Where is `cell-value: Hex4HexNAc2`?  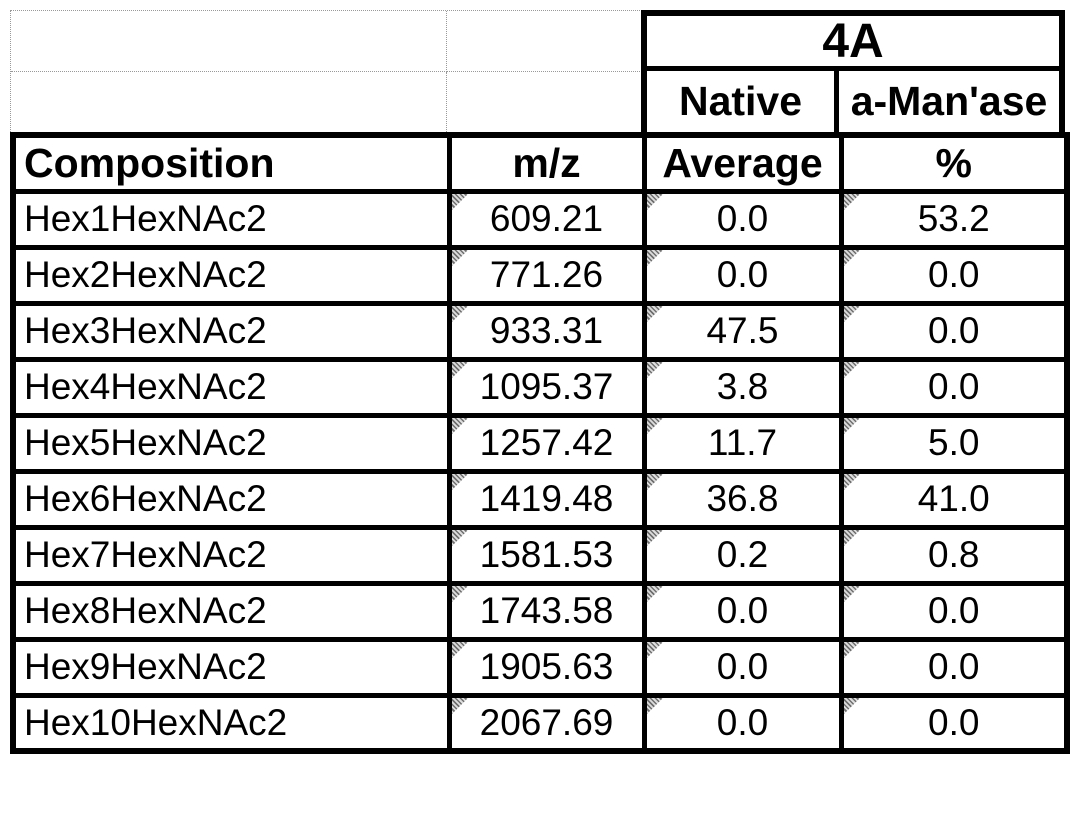 cell-value: Hex4HexNAc2 is located at coordinates (145, 386).